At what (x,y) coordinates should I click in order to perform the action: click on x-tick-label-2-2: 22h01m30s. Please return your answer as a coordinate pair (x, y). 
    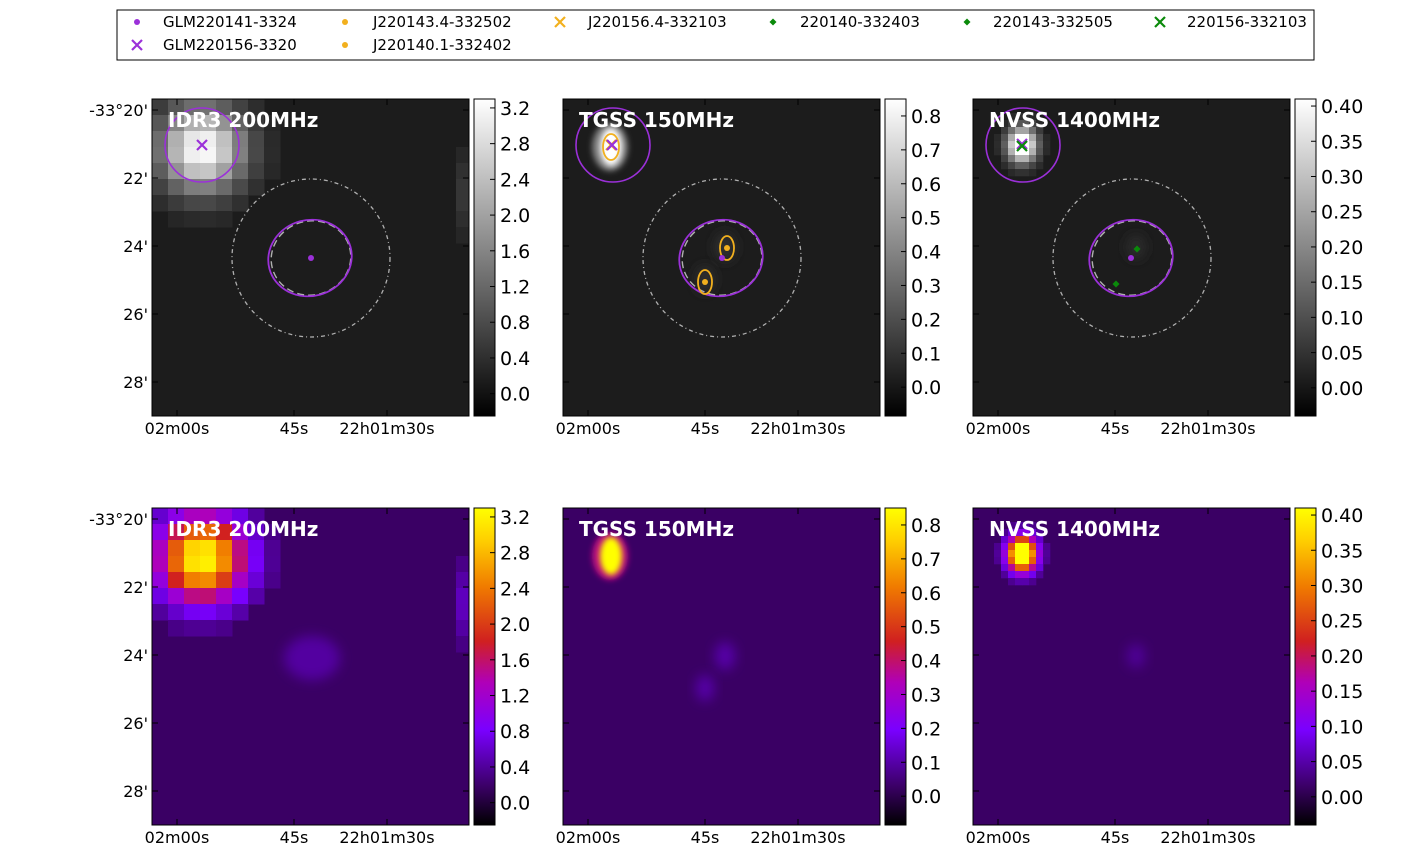
    Looking at the image, I should click on (1207, 428).